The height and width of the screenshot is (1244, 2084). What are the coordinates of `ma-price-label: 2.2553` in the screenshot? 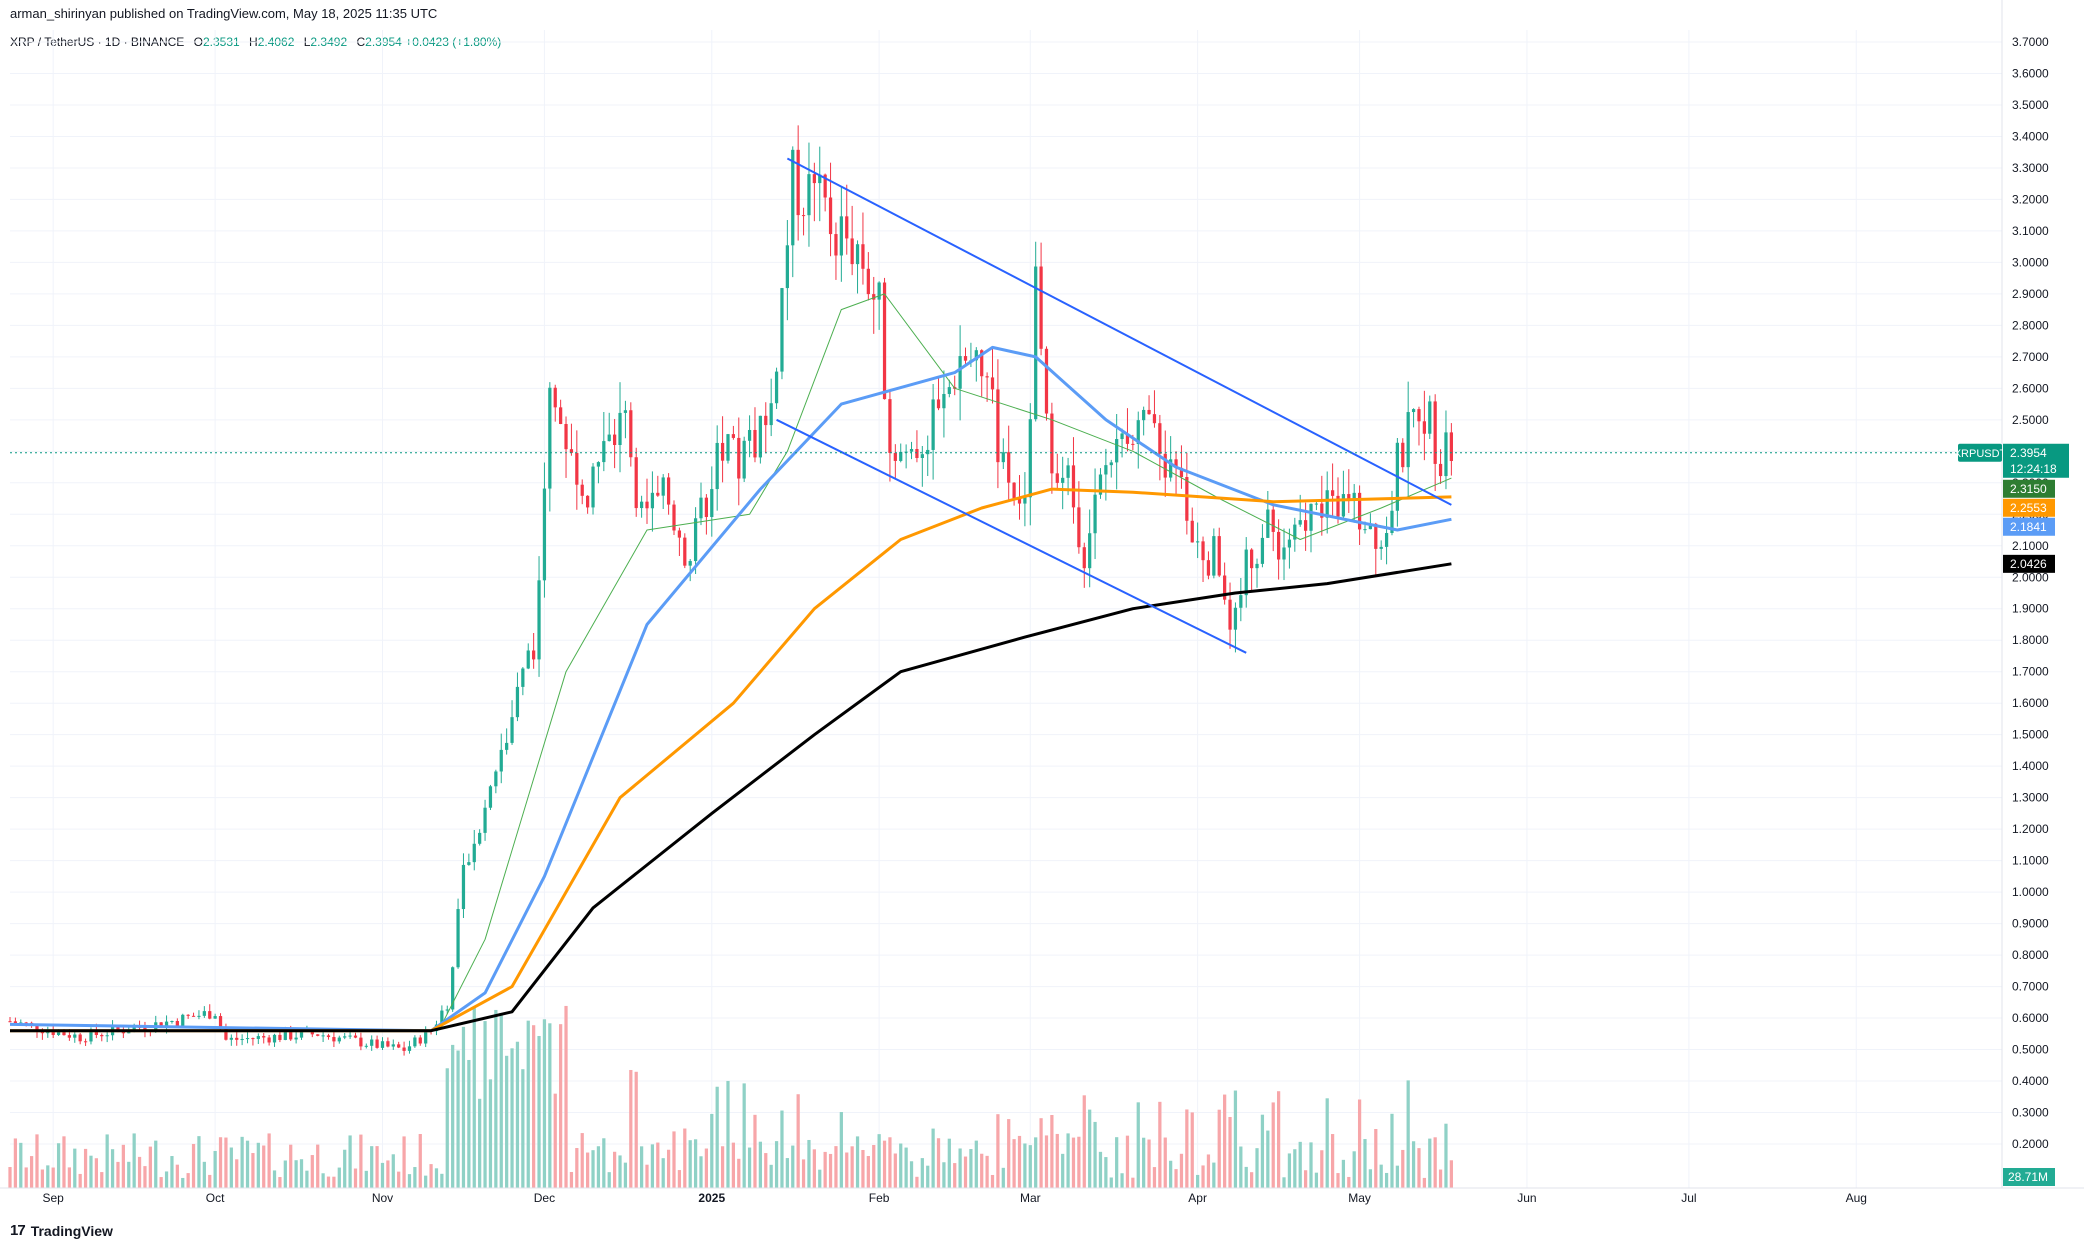 It's located at (2028, 508).